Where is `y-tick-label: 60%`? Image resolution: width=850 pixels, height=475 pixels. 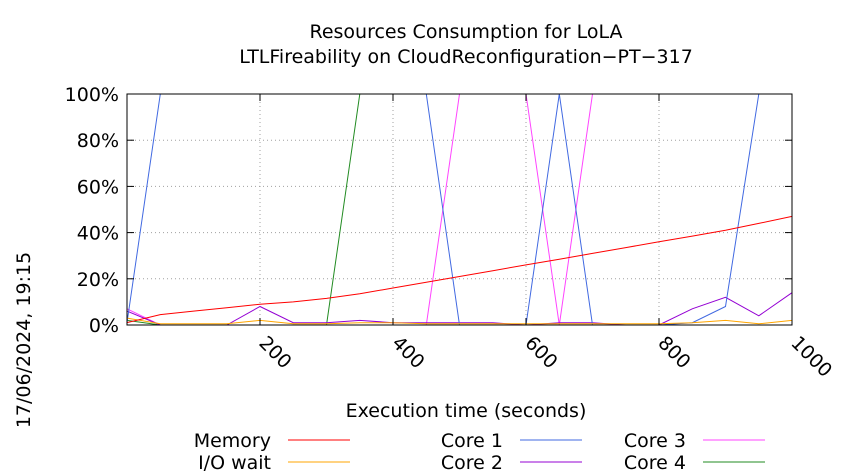 y-tick-label: 60% is located at coordinates (98, 187).